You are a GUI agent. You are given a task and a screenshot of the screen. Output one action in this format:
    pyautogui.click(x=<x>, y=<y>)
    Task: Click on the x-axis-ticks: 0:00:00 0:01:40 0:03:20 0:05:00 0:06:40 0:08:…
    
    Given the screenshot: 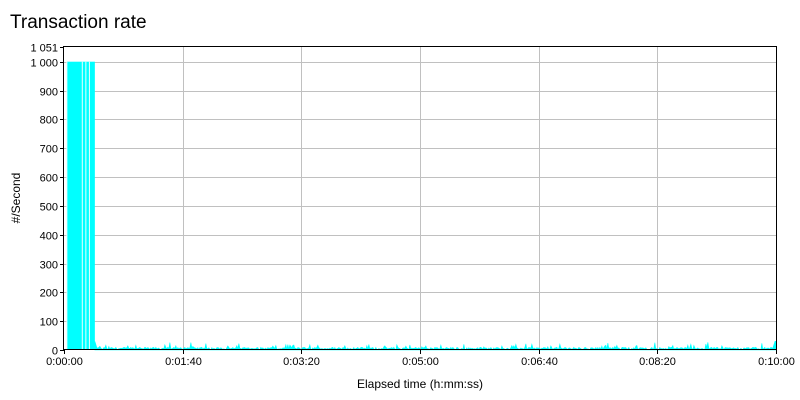 What is the action you would take?
    pyautogui.click(x=420, y=359)
    